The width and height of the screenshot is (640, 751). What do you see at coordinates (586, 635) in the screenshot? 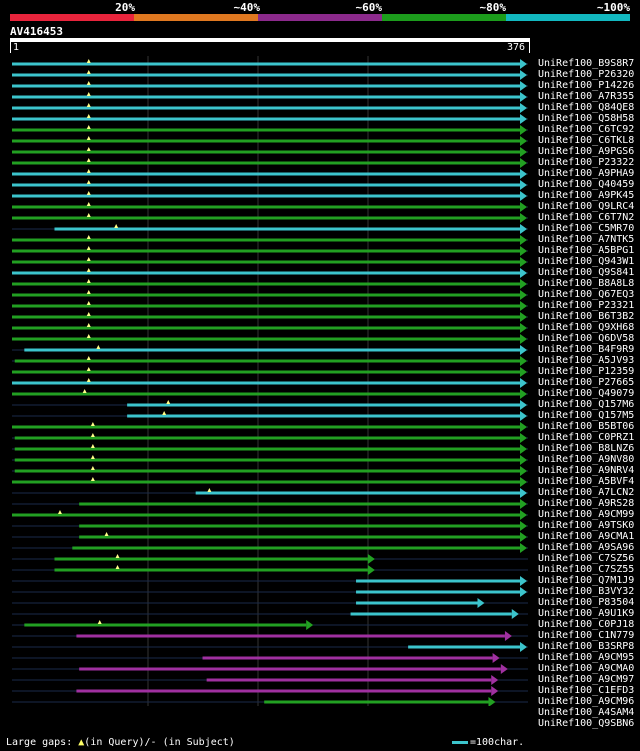
I see `hit-label: UniRef100_C1N779` at bounding box center [586, 635].